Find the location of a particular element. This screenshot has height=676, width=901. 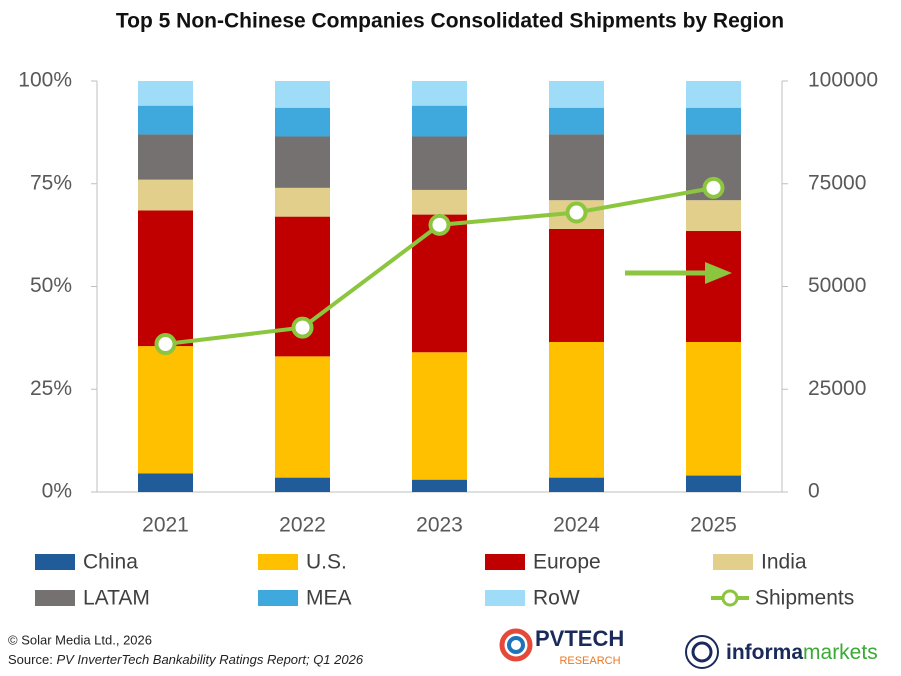

y-tick-label: 0% is located at coordinates (57, 491).